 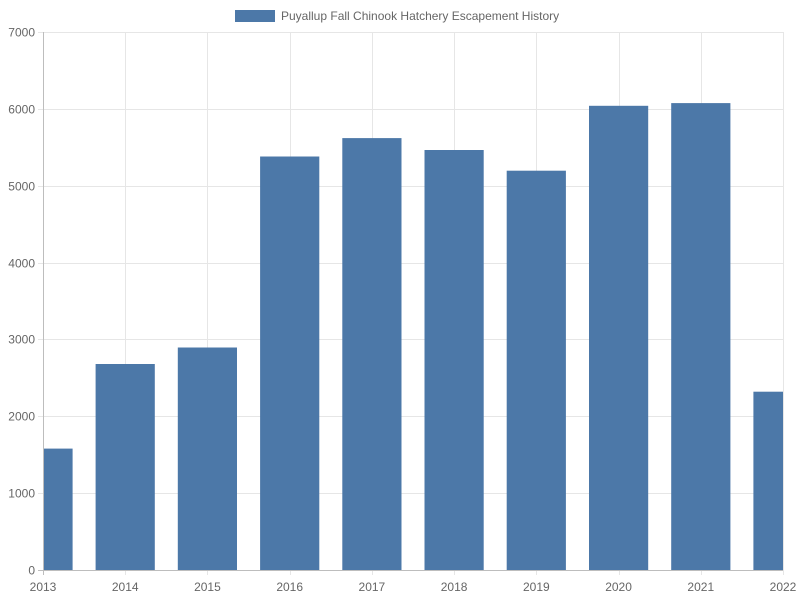 I want to click on x-tick-label: 2014, so click(x=125, y=587).